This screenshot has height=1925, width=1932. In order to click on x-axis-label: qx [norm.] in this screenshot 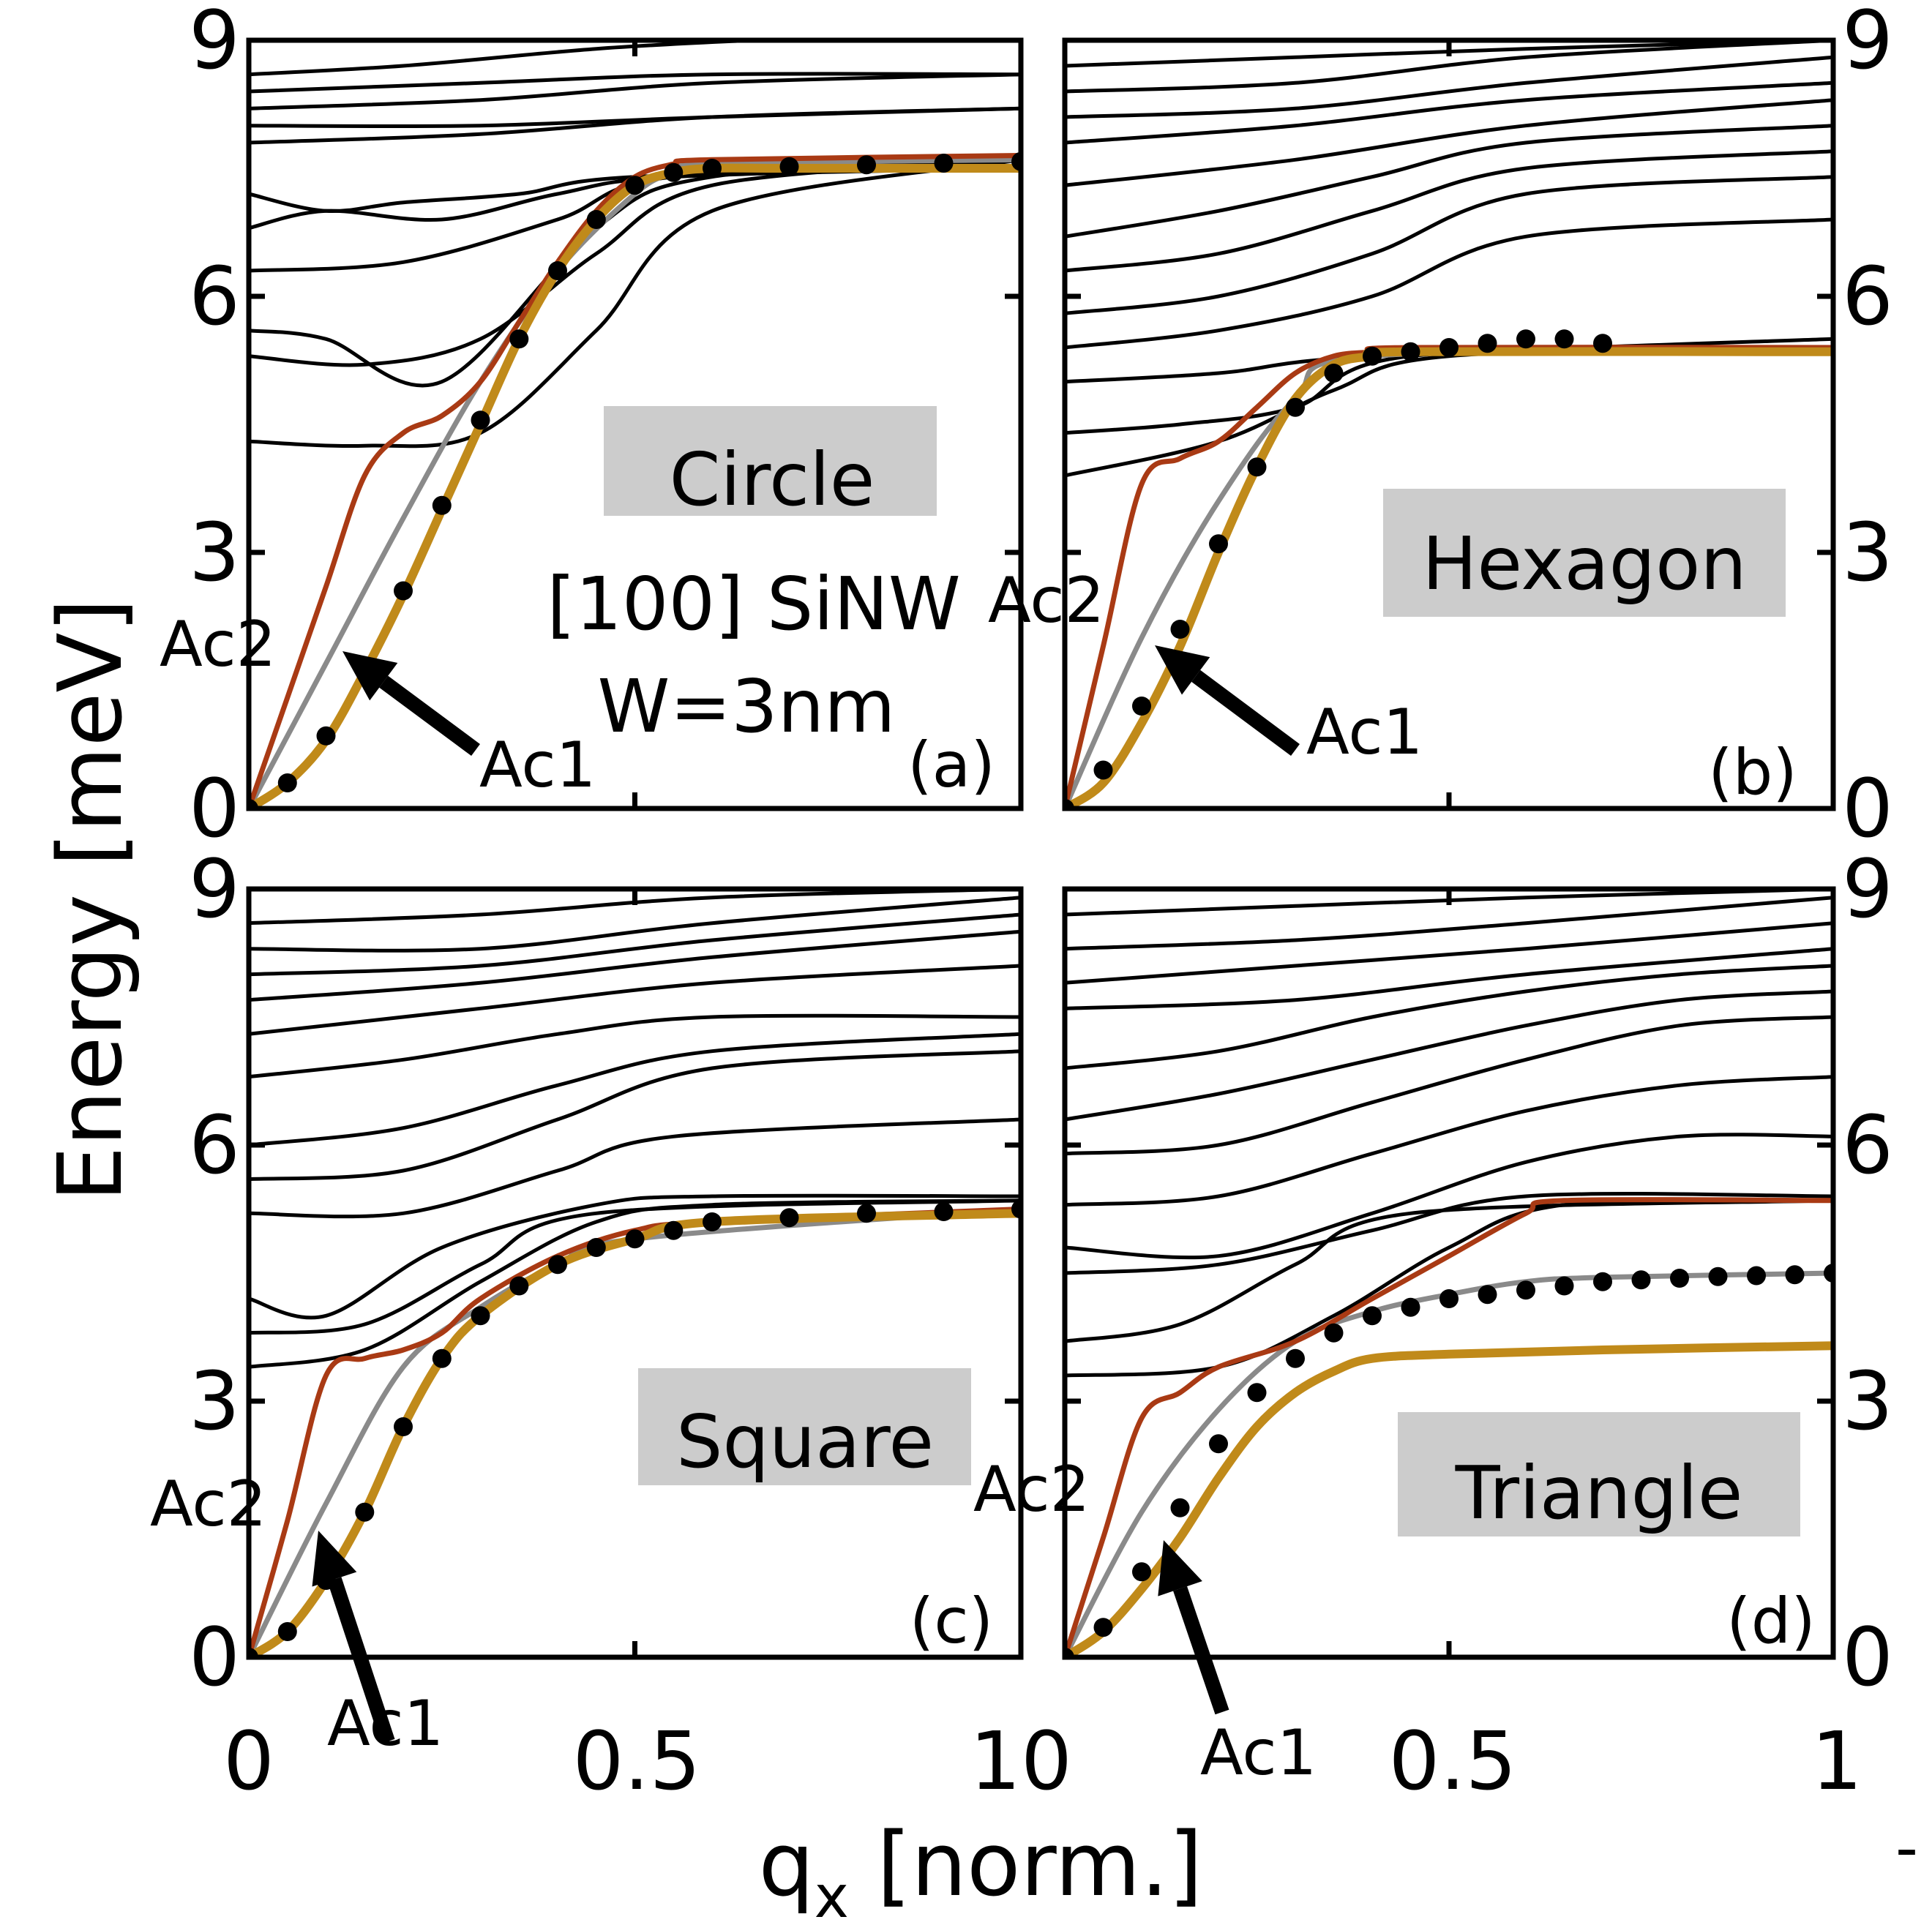, I will do `click(980, 1870)`.